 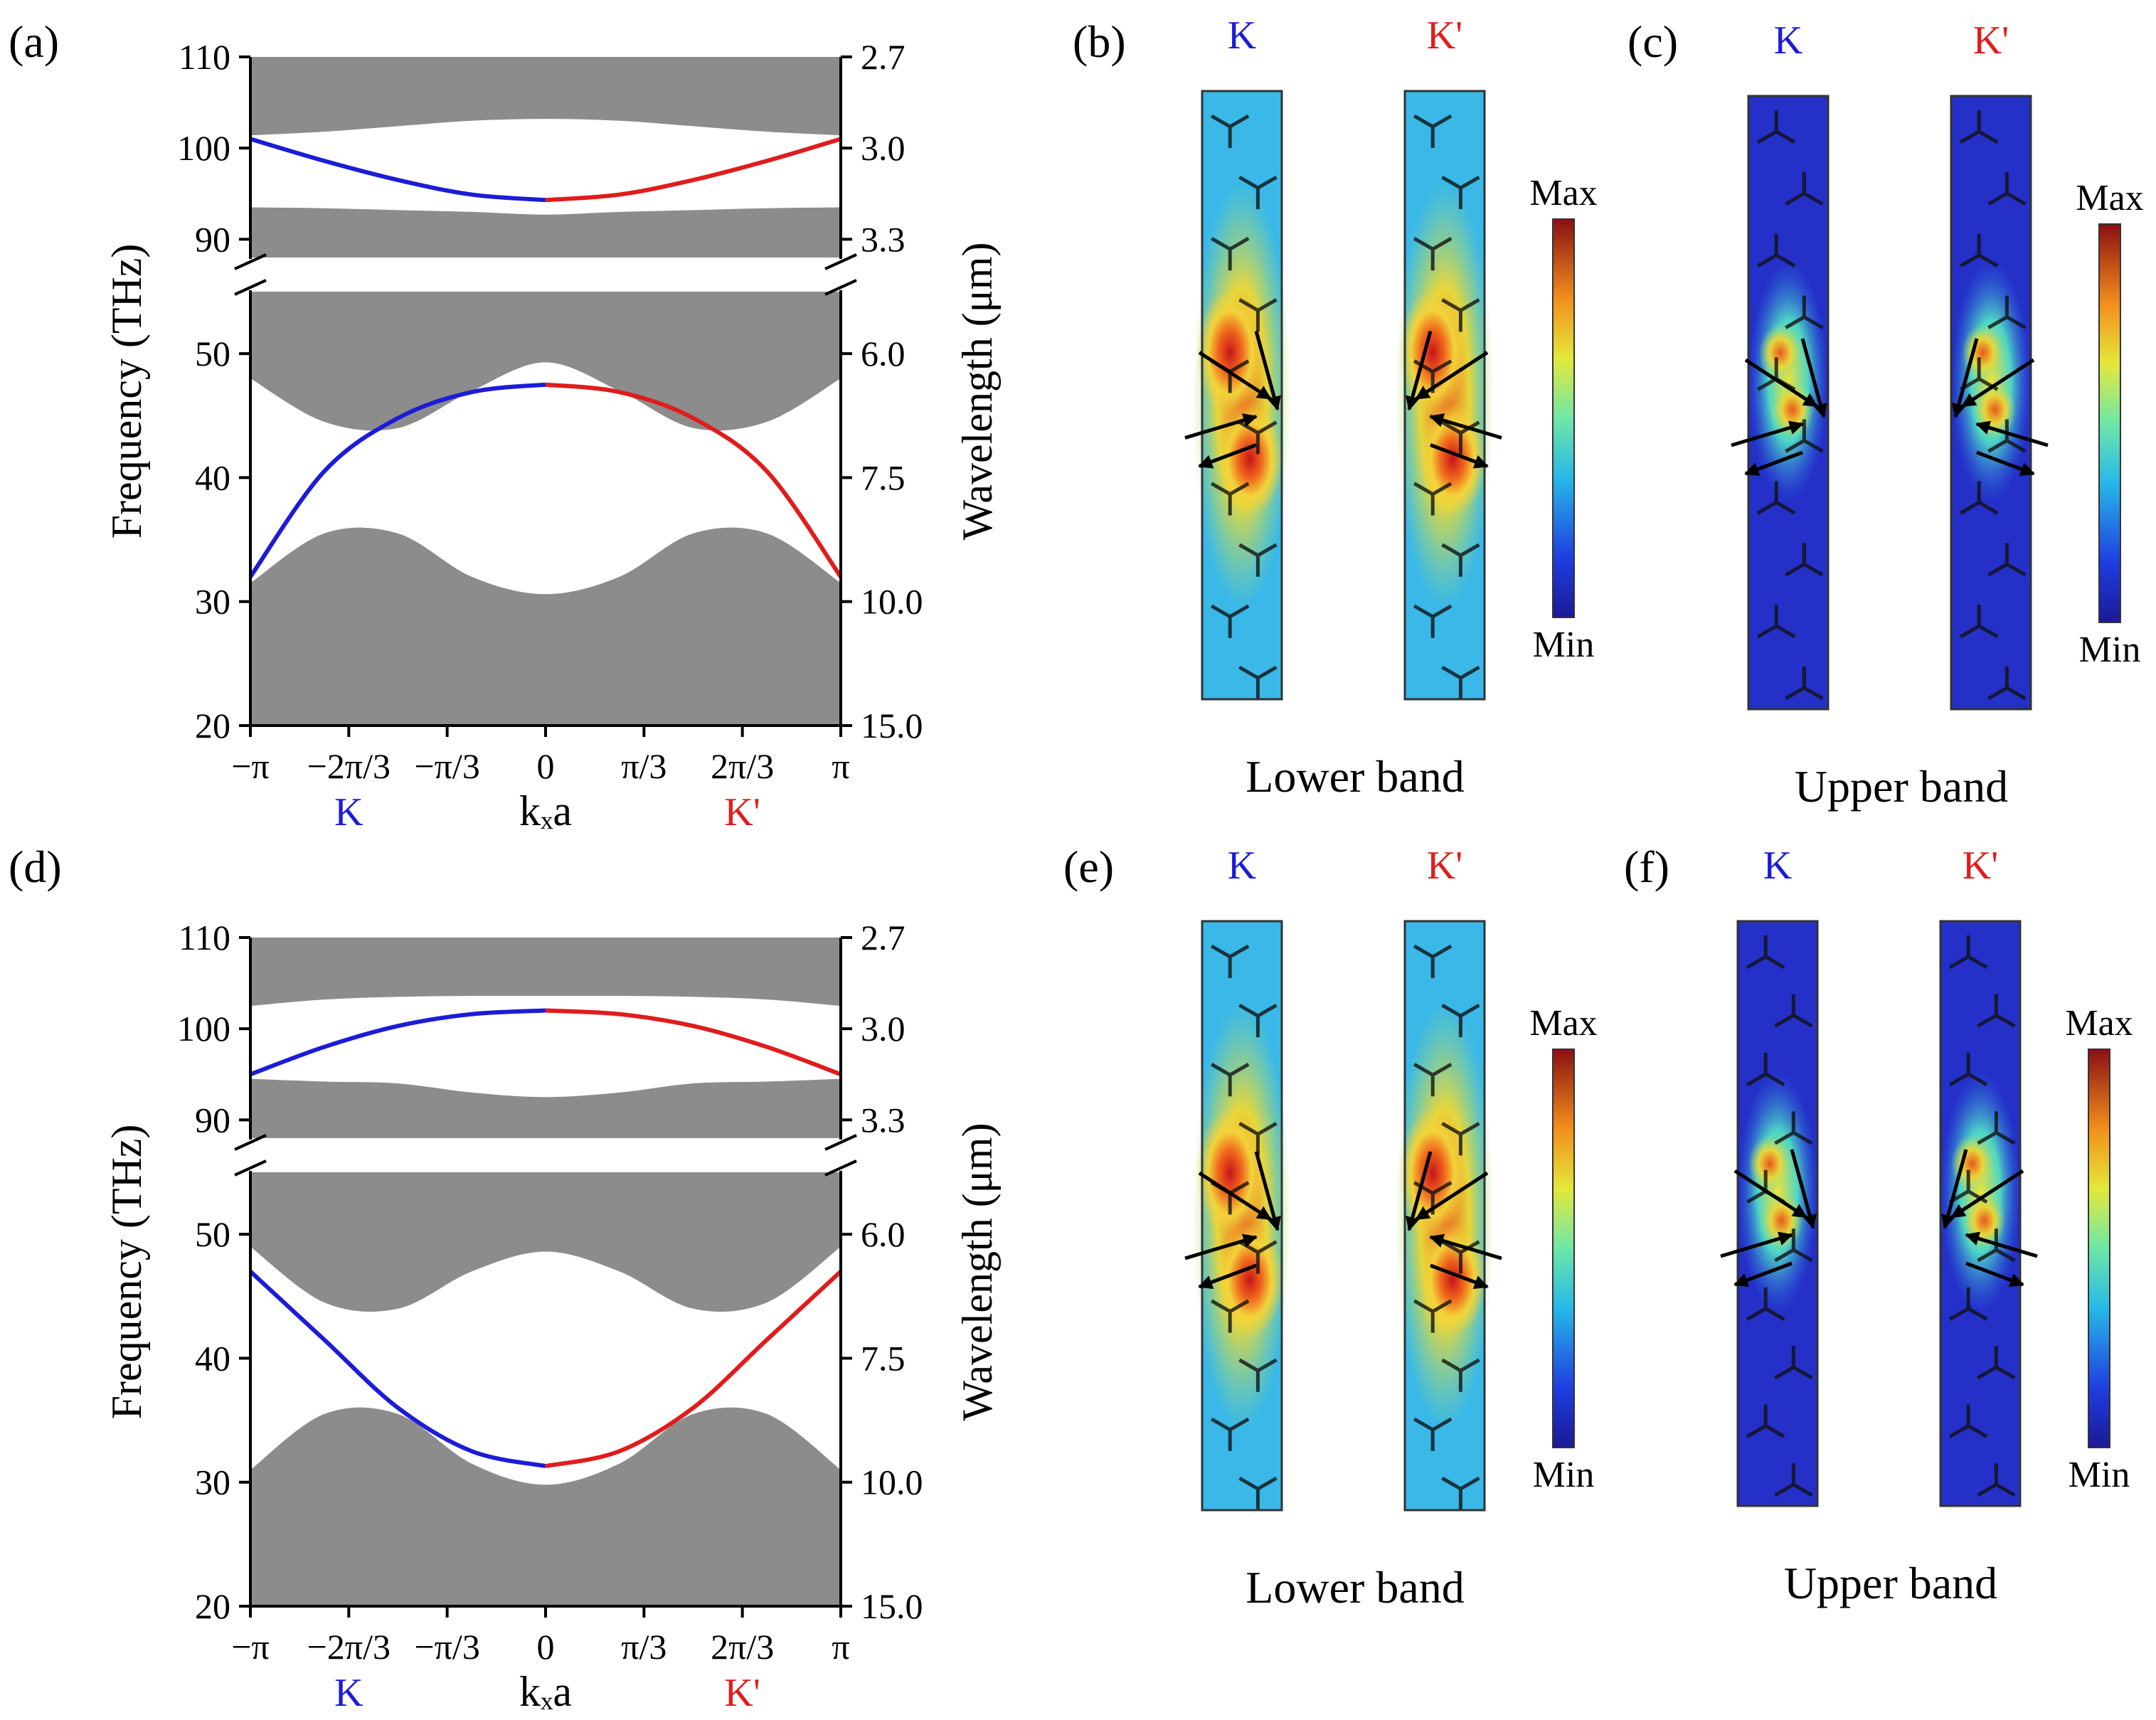 I want to click on bulk-band-top, so click(x=545, y=972).